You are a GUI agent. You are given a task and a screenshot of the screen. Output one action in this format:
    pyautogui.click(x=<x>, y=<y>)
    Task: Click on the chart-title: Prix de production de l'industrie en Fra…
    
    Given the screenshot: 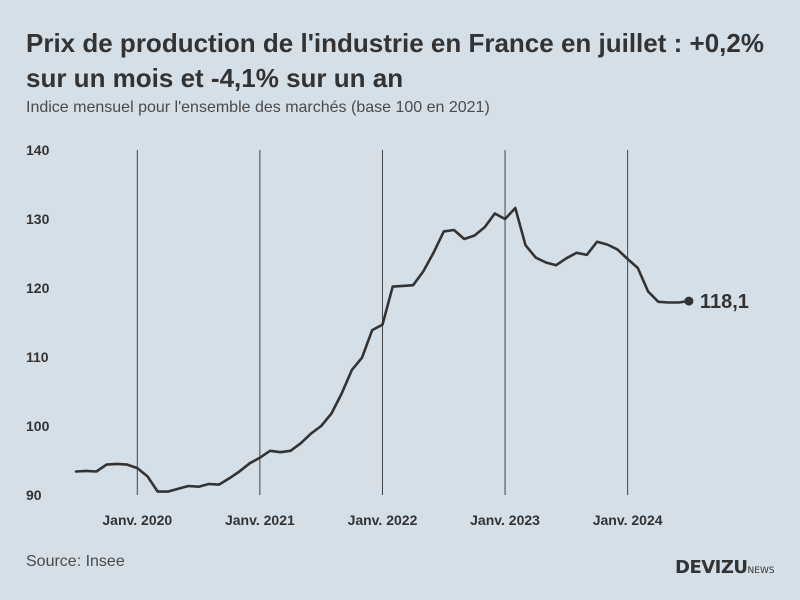 What is the action you would take?
    pyautogui.click(x=395, y=60)
    